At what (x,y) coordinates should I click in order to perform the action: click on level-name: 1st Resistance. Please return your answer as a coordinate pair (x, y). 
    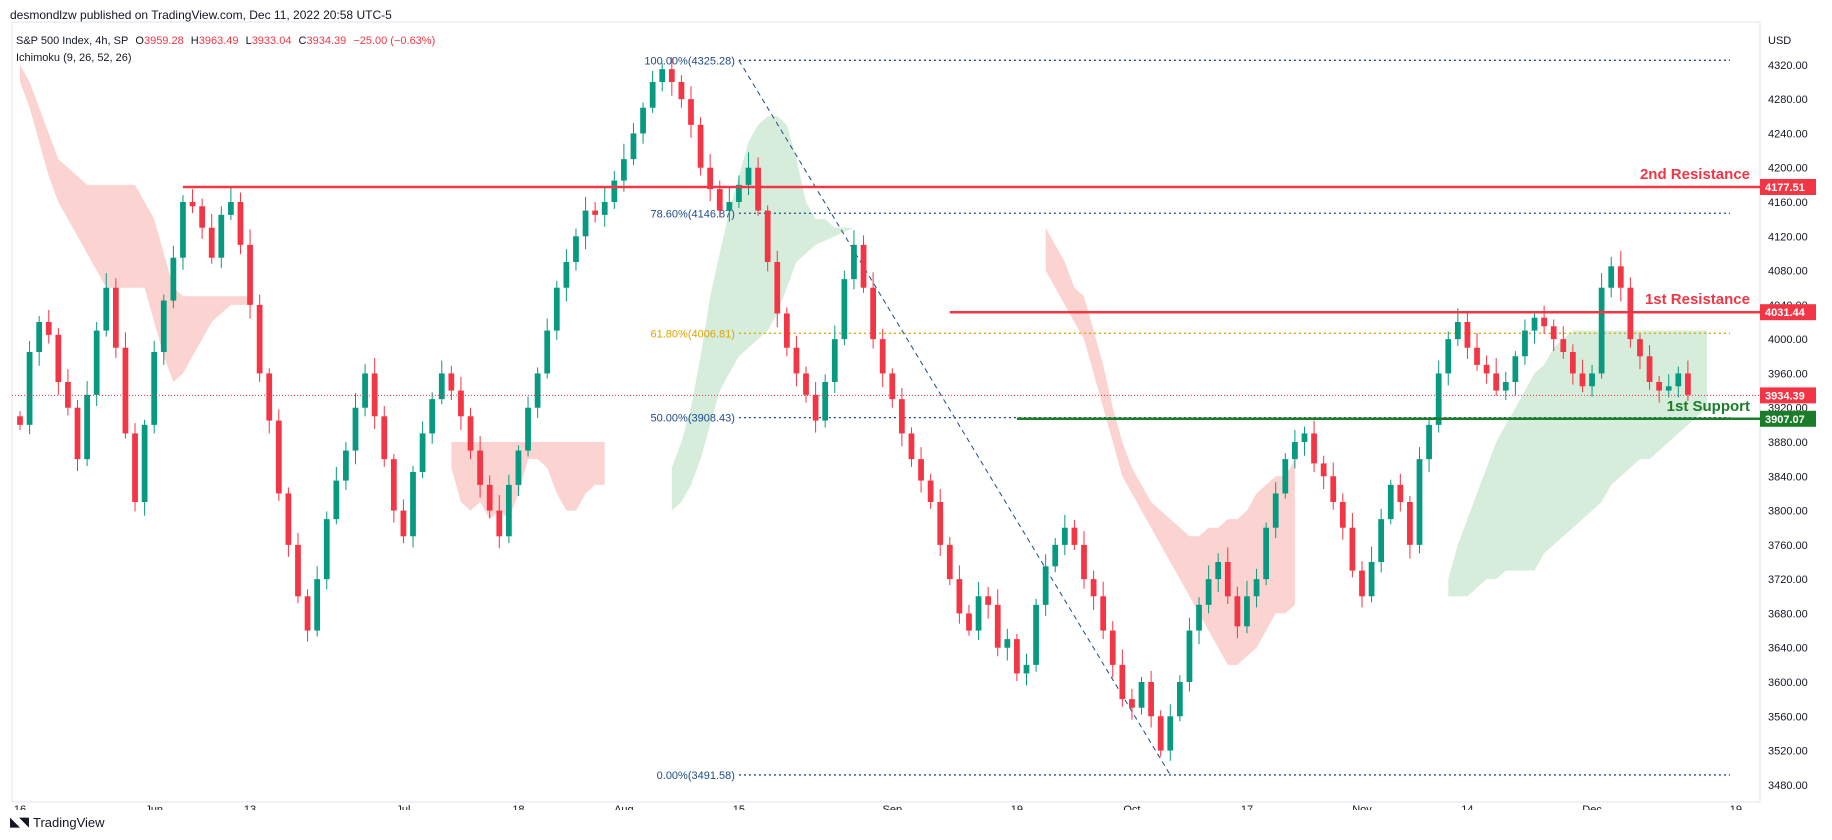
    Looking at the image, I should click on (1697, 299).